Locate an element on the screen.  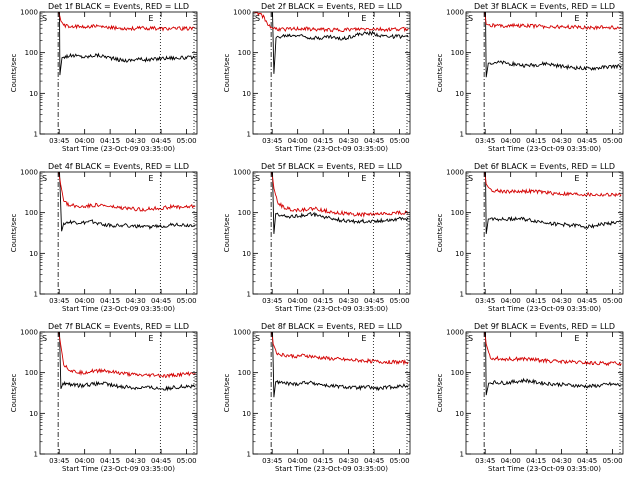
panel-title: Det 7f BLACK = Events, RED = LLD is located at coordinates (118, 326).